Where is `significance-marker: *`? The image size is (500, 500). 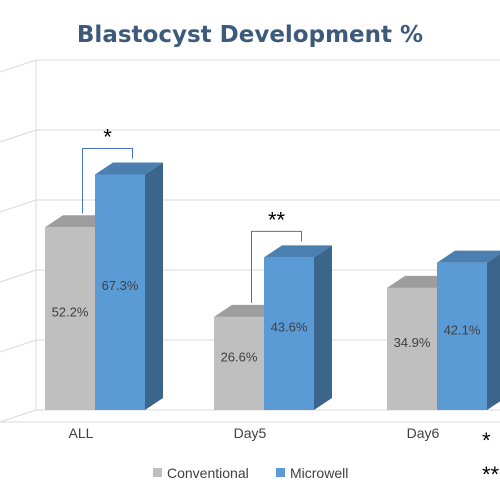 significance-marker: * is located at coordinates (107, 136).